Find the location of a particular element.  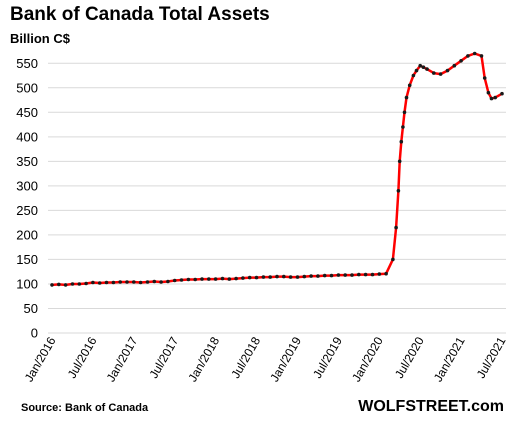

x-tick-label: Jan/2017 is located at coordinates (122, 359).